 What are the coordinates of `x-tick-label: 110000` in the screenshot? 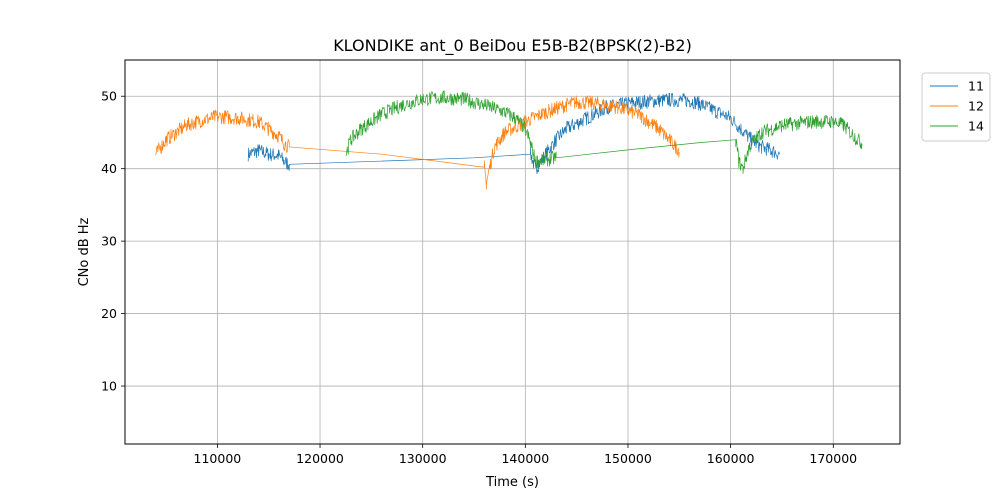 It's located at (218, 458).